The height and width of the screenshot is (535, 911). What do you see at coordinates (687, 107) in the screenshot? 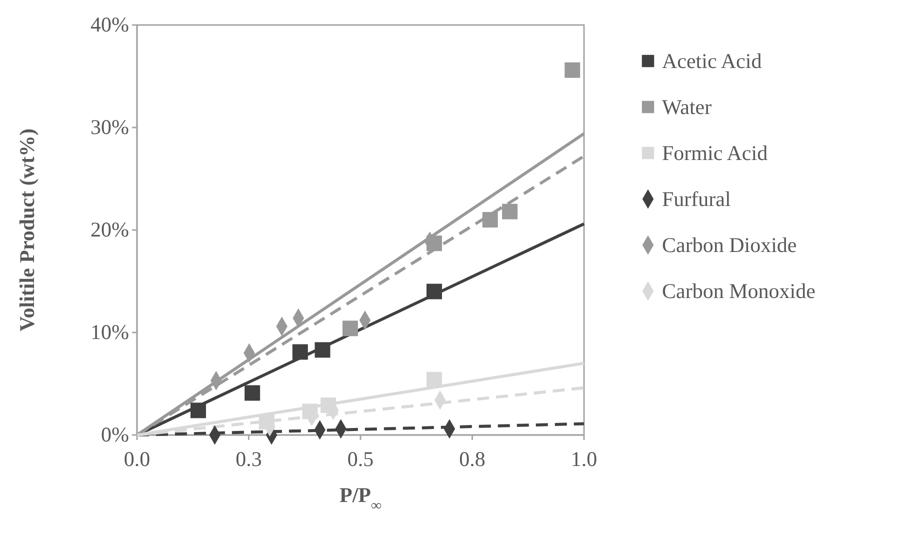
I see `legend-label: Water` at bounding box center [687, 107].